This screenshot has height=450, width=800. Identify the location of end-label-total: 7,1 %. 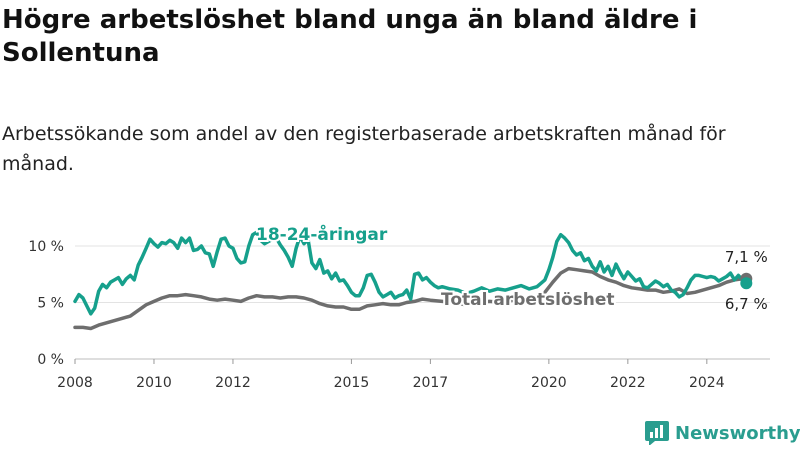
(746, 257).